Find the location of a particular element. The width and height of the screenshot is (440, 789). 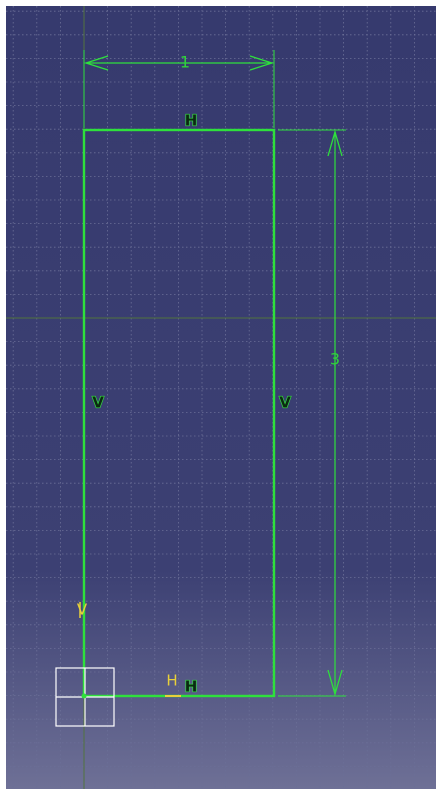

height-arrow-bottom is located at coordinates (335, 683).